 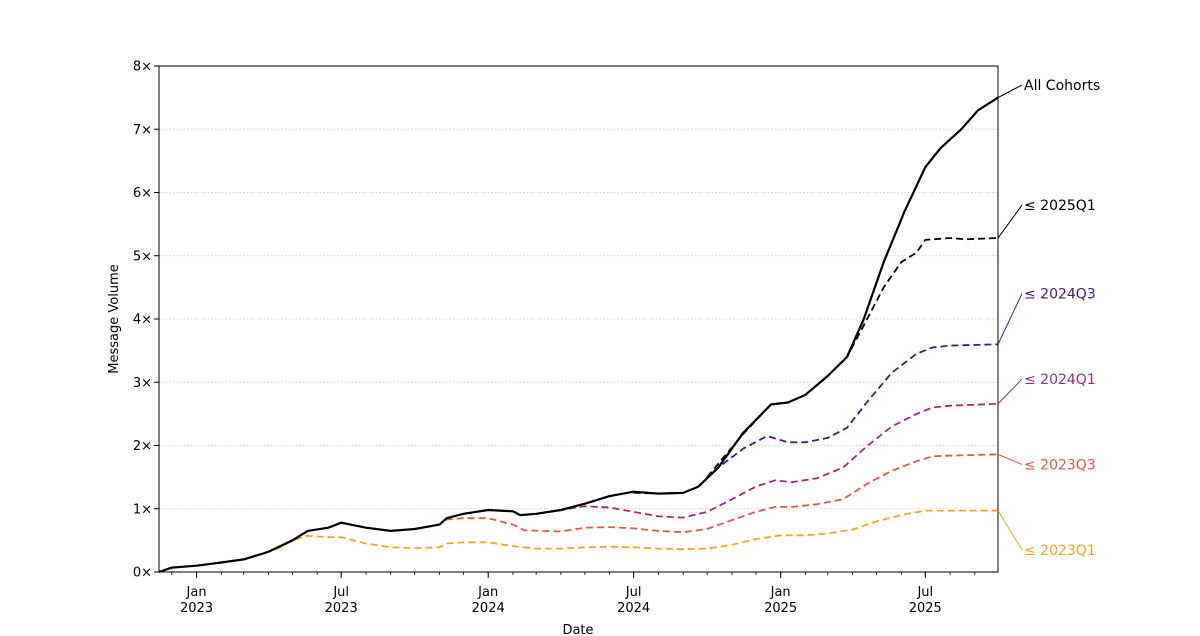 I want to click on series-label: ≤ 2023Q1, so click(x=1060, y=551).